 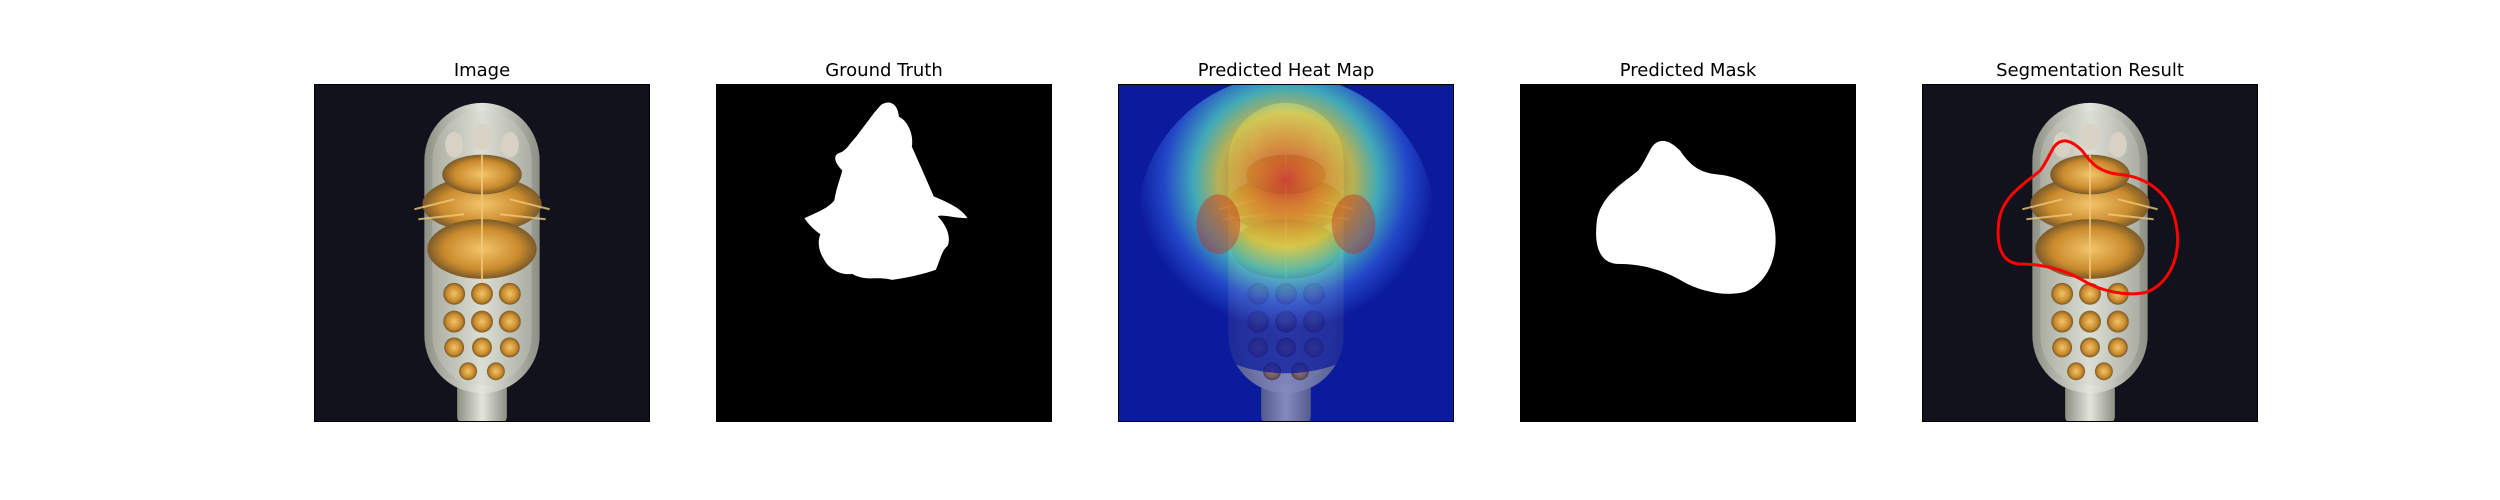 I want to click on panel-predicted-heat-map: Predicted Heat Map, so click(x=1286, y=250).